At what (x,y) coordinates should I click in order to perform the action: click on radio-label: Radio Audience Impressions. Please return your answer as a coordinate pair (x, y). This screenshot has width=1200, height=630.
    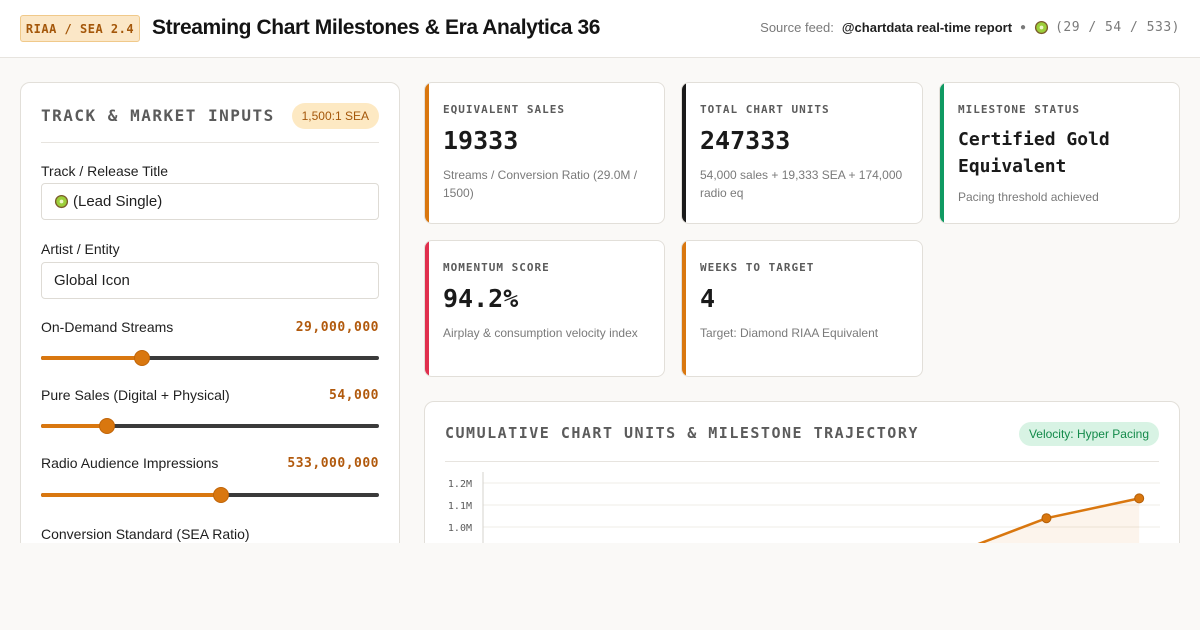
    Looking at the image, I should click on (130, 463).